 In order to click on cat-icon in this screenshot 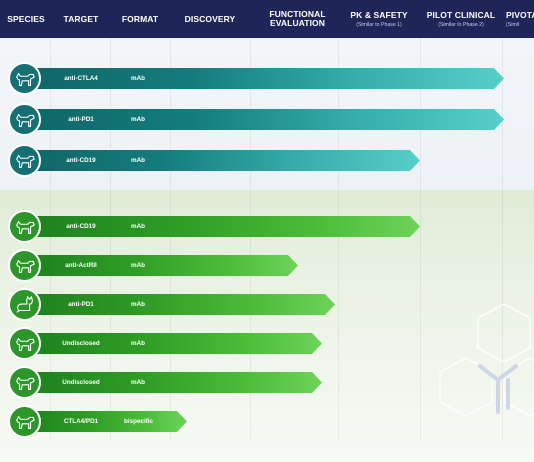, I will do `click(24, 304)`.